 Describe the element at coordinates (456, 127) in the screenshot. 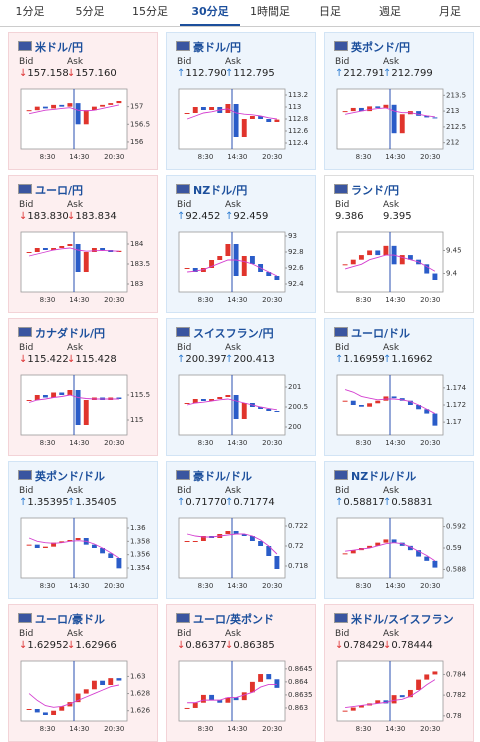

I see `y-tick-label: 212.5` at that location.